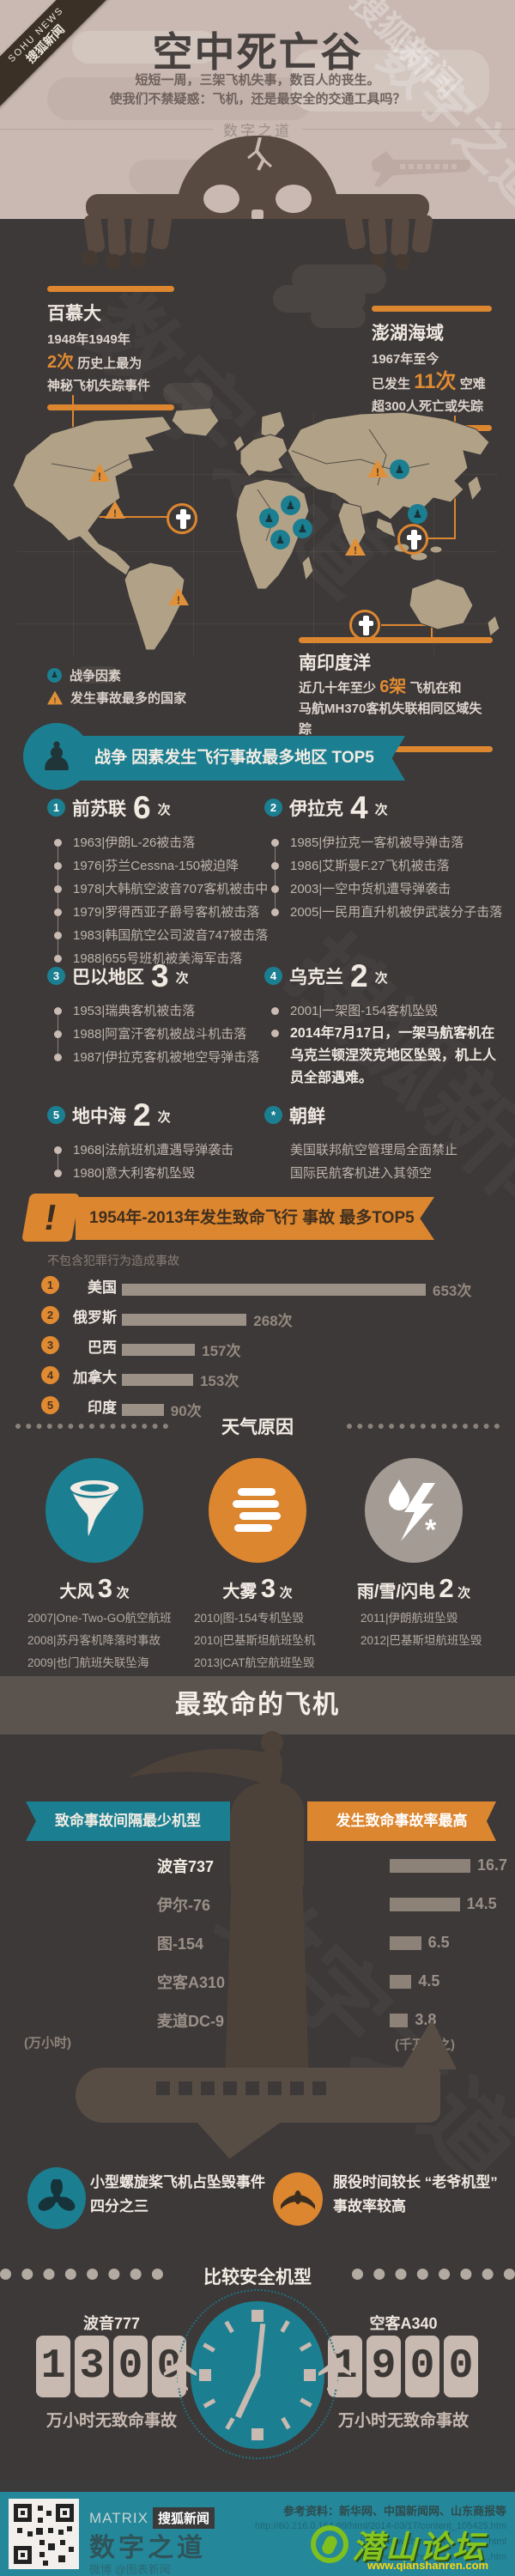  What do you see at coordinates (158, 889) in the screenshot?
I see `event-item: 1978|大韩航空波音707客机被击中` at bounding box center [158, 889].